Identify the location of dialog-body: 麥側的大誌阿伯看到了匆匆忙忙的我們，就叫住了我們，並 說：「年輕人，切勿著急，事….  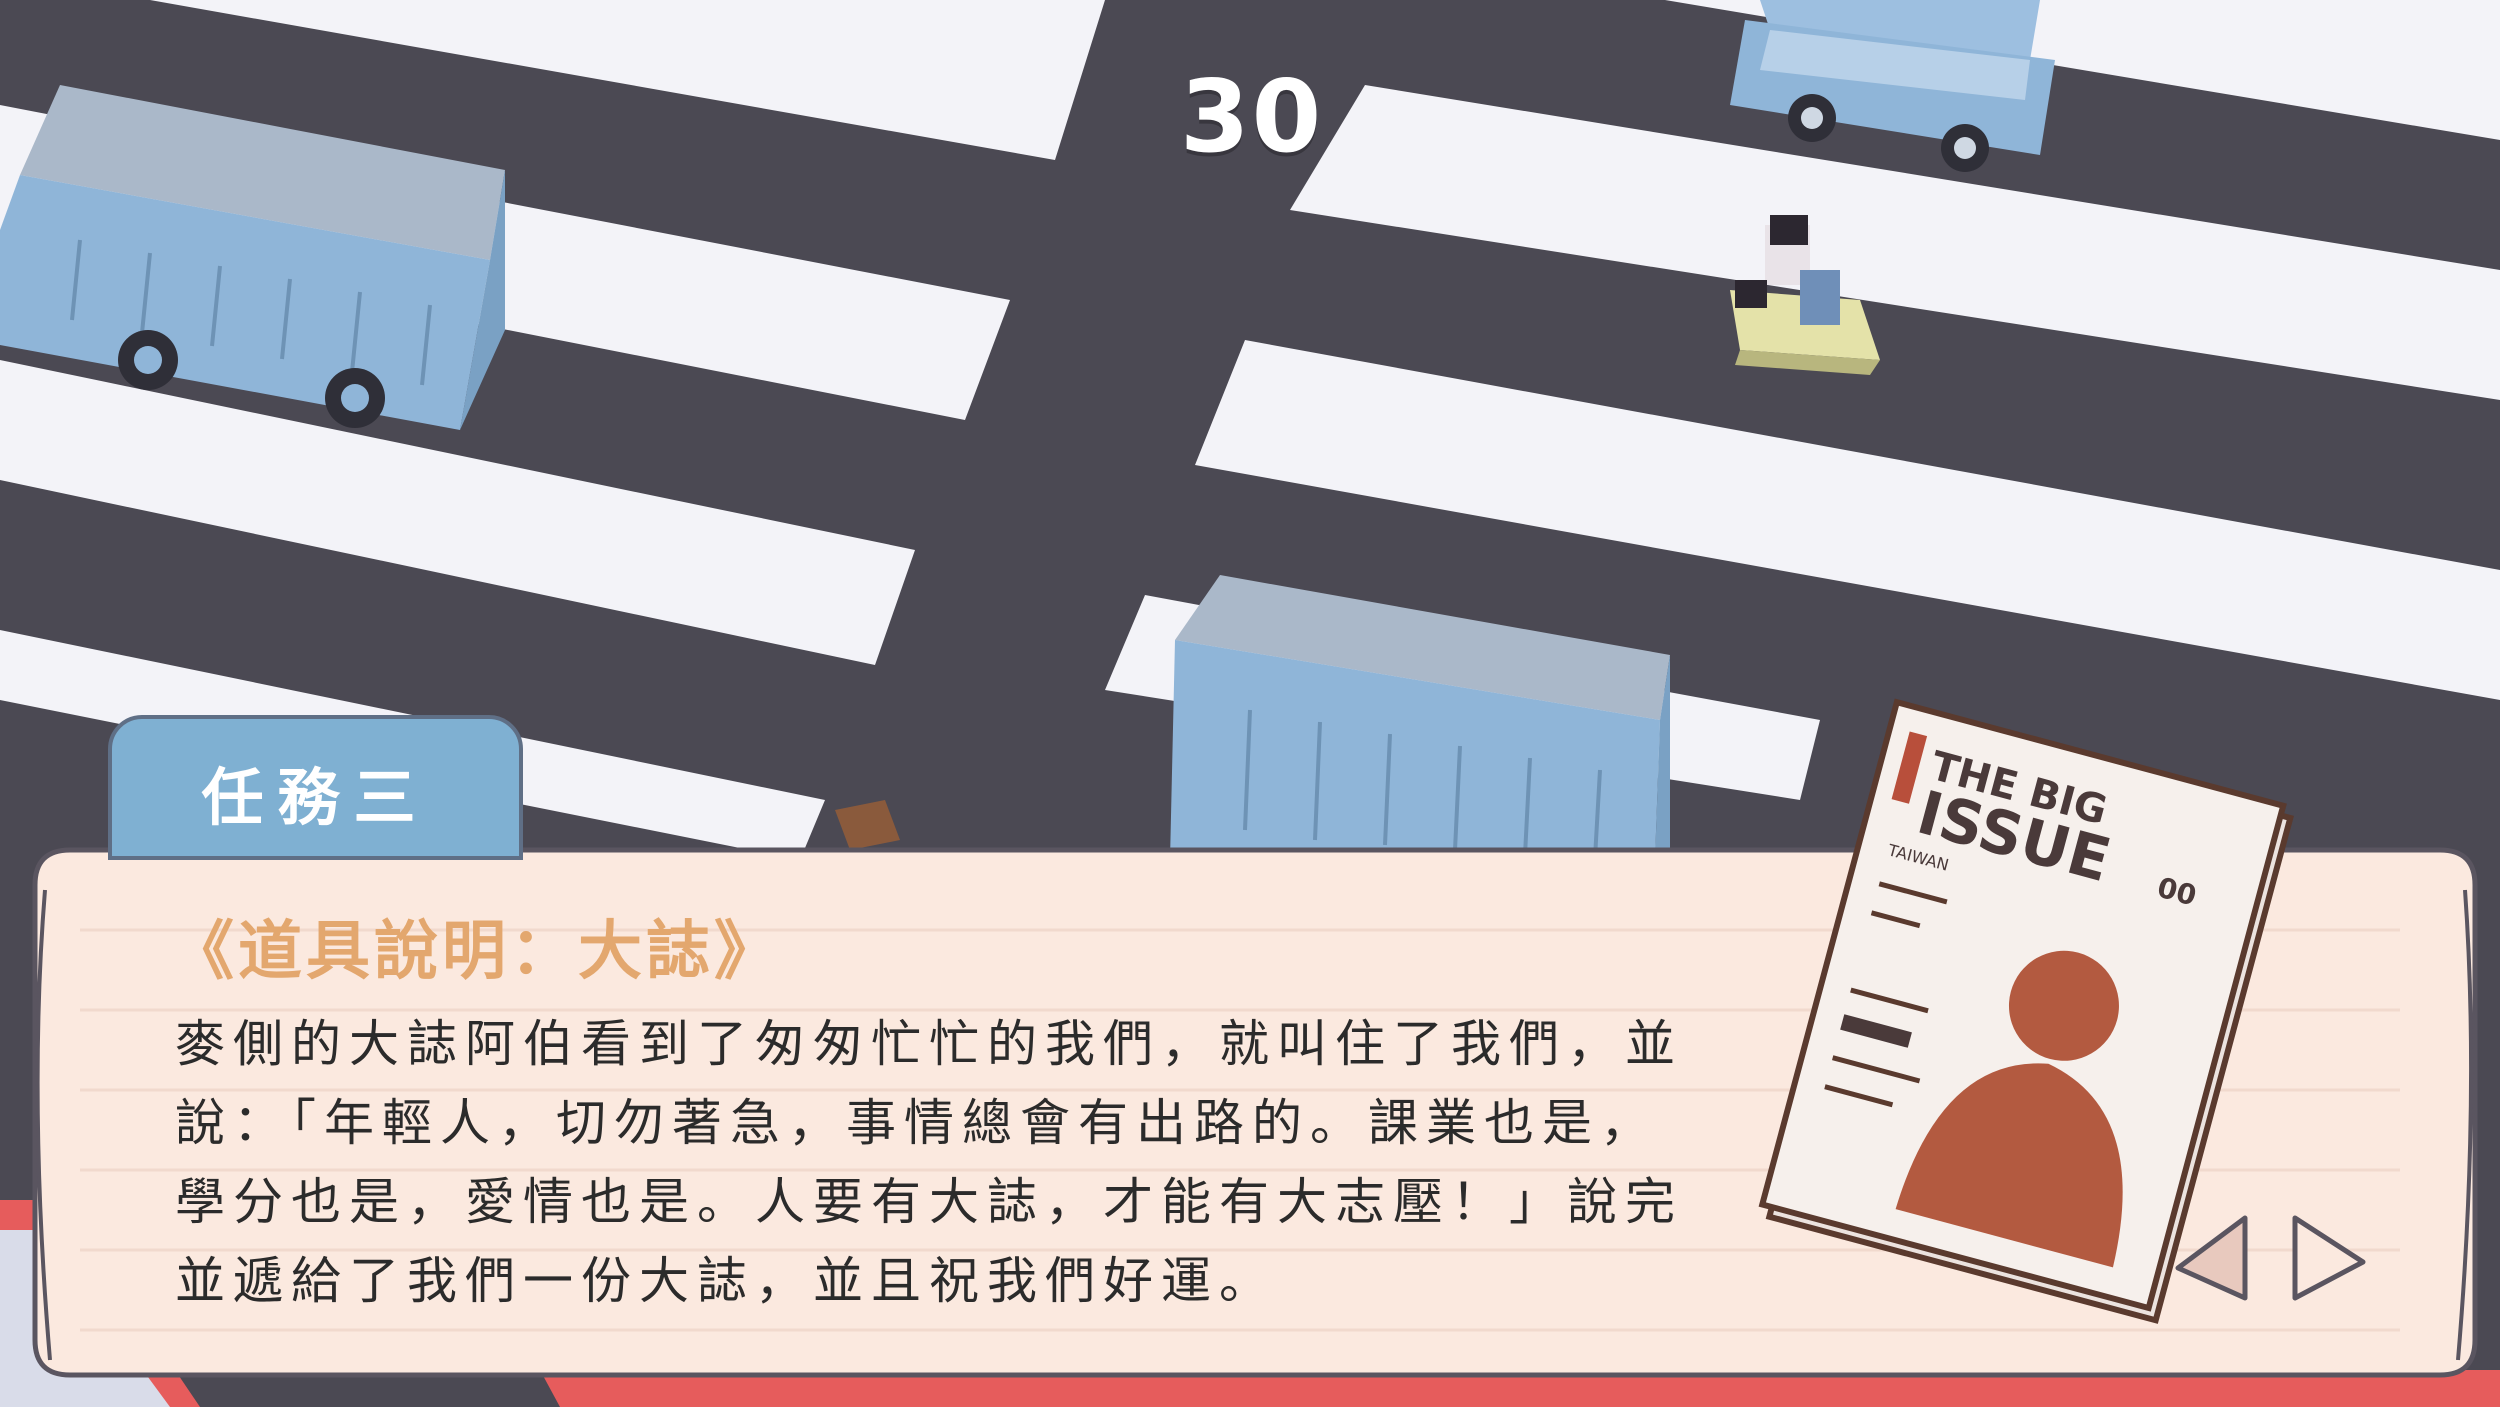
(935, 1163).